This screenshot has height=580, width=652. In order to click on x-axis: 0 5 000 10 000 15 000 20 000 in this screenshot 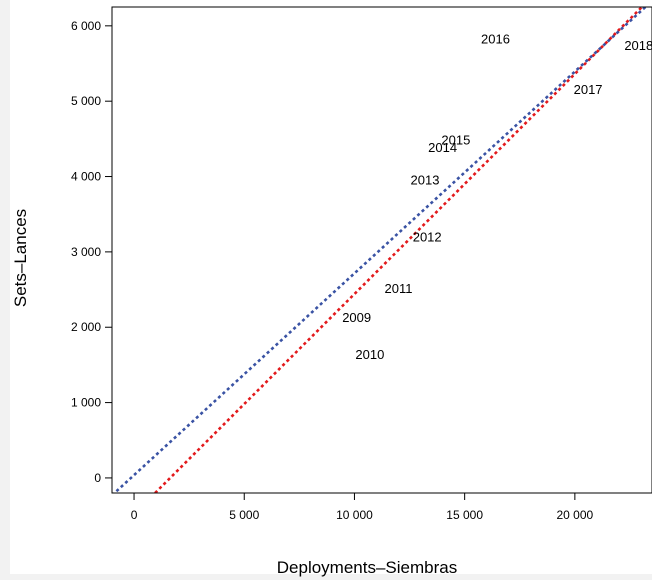, I will do `click(362, 507)`.